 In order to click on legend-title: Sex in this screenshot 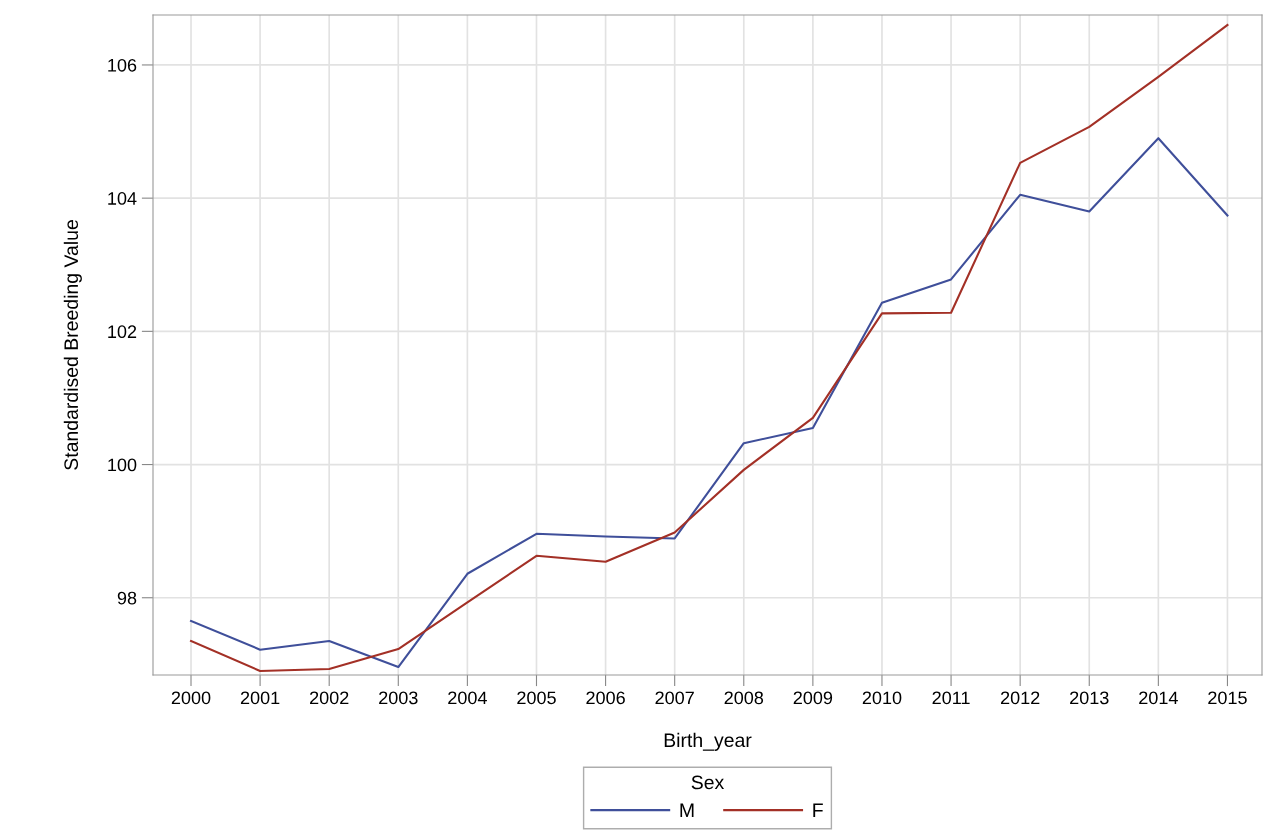, I will do `click(708, 782)`.